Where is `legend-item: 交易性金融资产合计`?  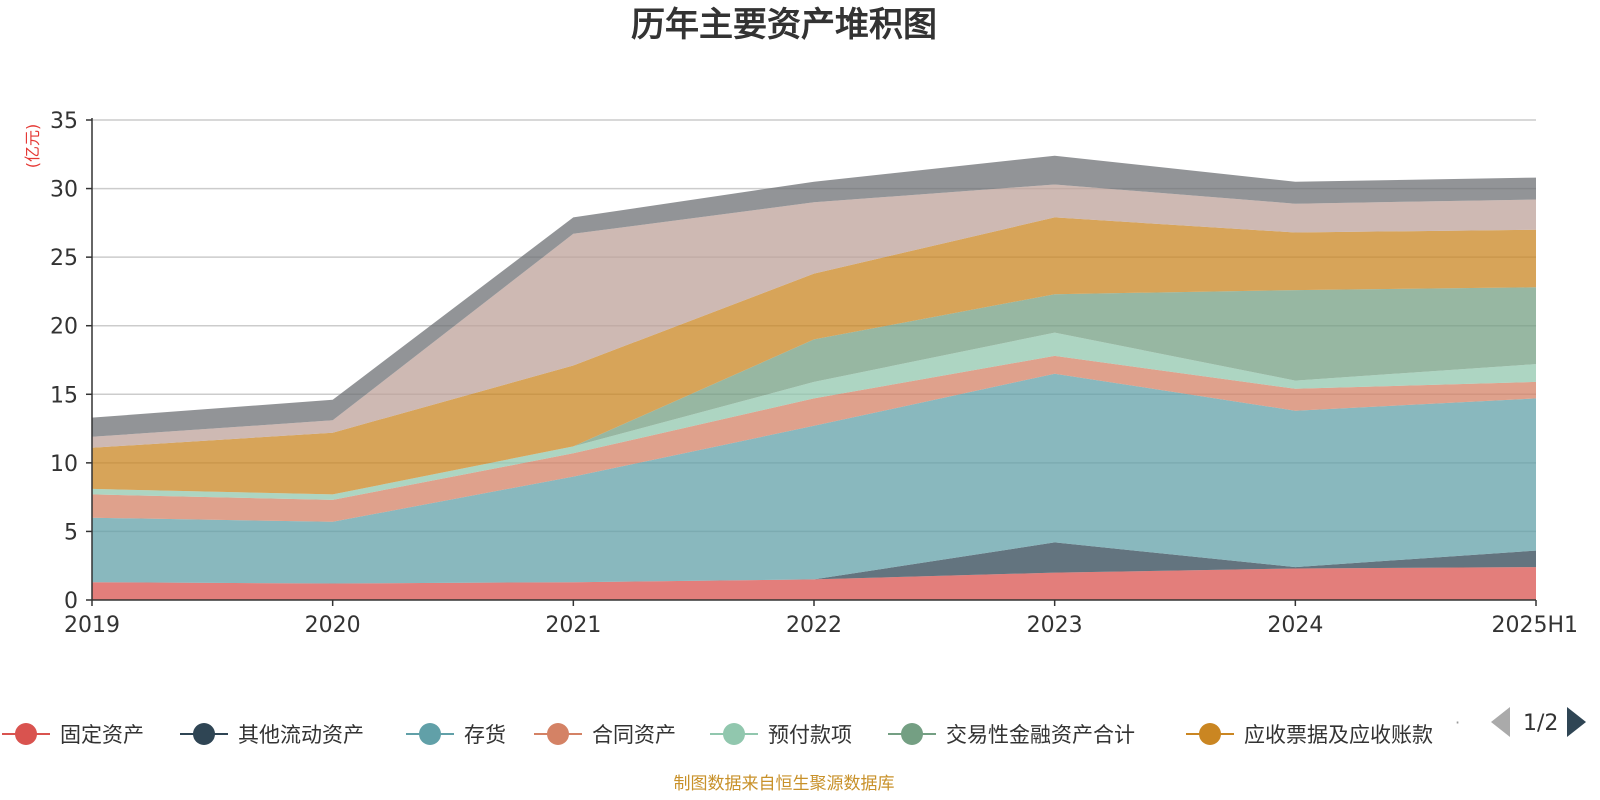
legend-item: 交易性金融资产合计 is located at coordinates (1011, 735).